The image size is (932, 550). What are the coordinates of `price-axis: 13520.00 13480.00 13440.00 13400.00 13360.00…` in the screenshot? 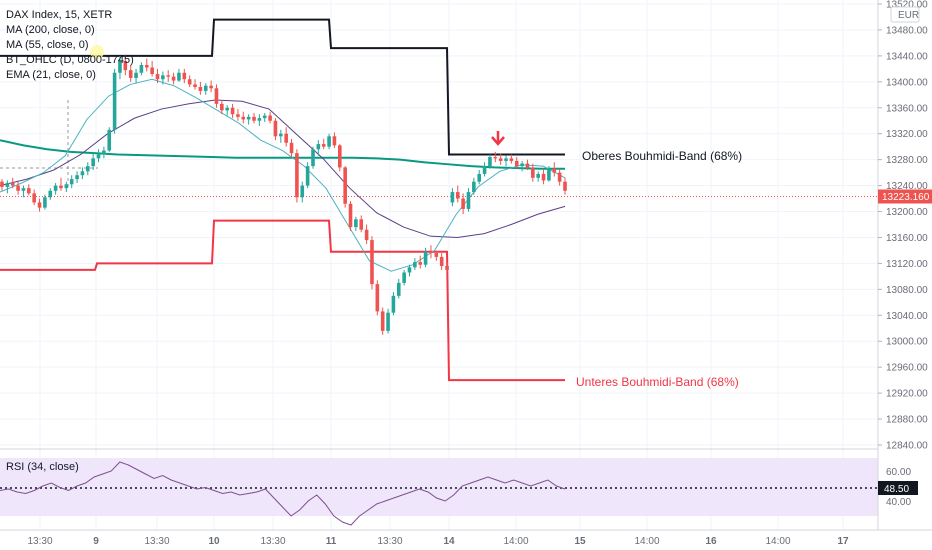 It's located at (903, 226).